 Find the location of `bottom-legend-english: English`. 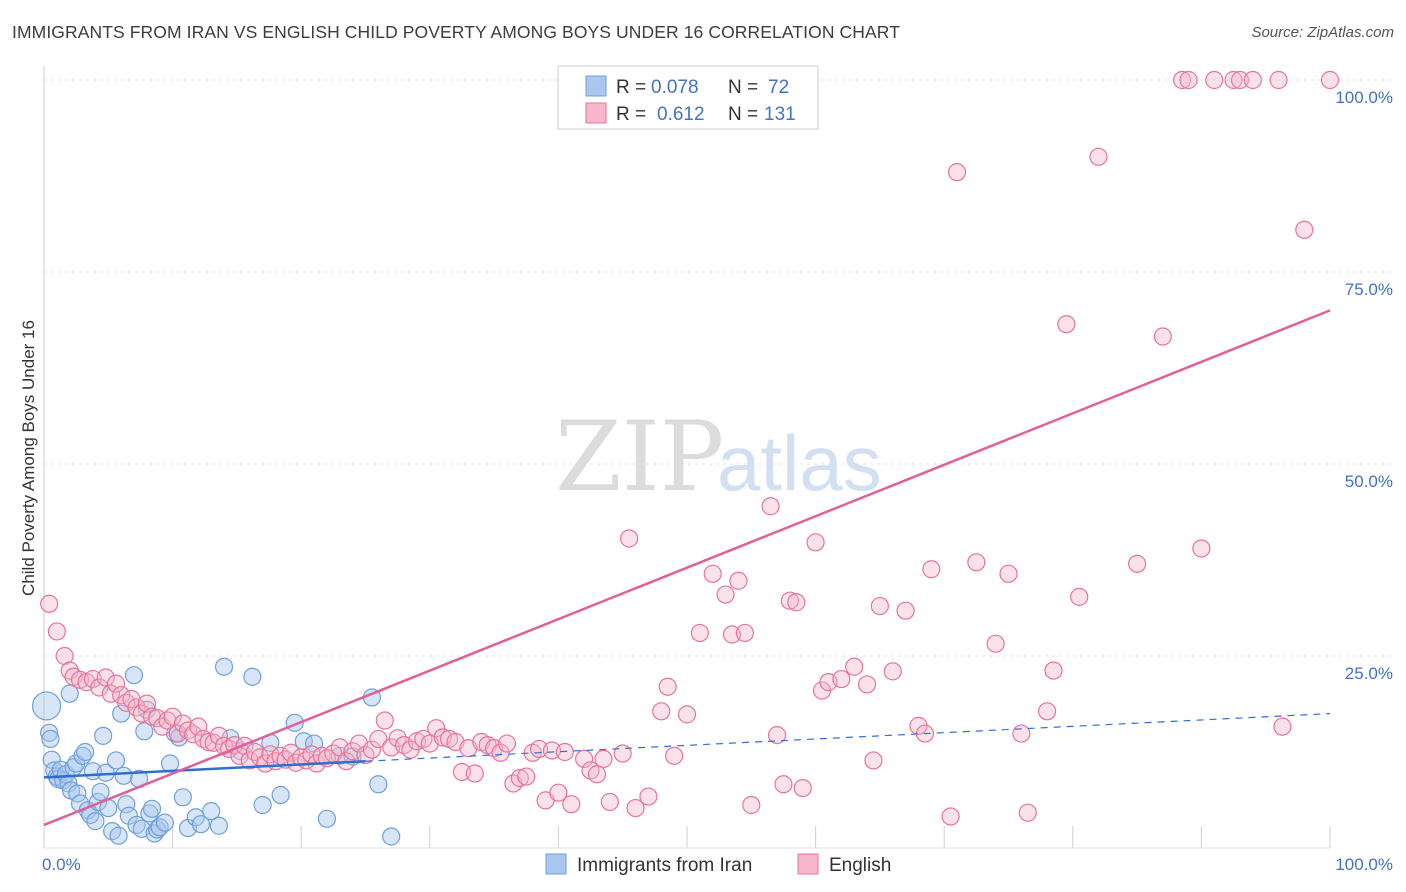

bottom-legend-english: English is located at coordinates (860, 865).